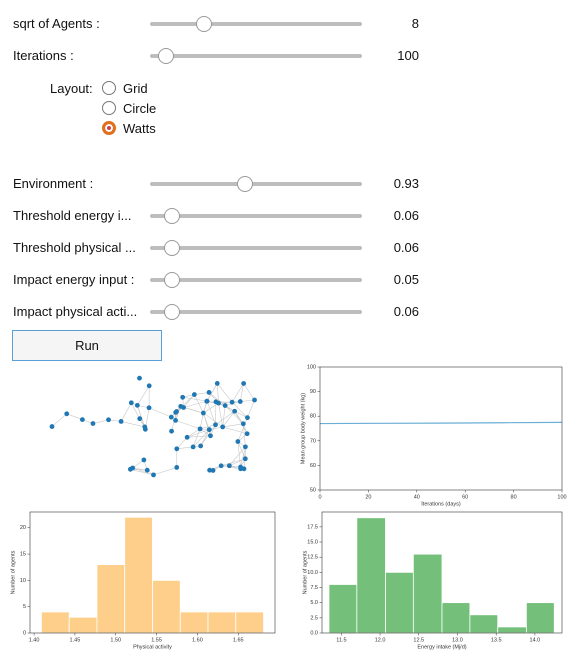  Describe the element at coordinates (312, 558) in the screenshot. I see `y-tick-label: 12.5` at that location.